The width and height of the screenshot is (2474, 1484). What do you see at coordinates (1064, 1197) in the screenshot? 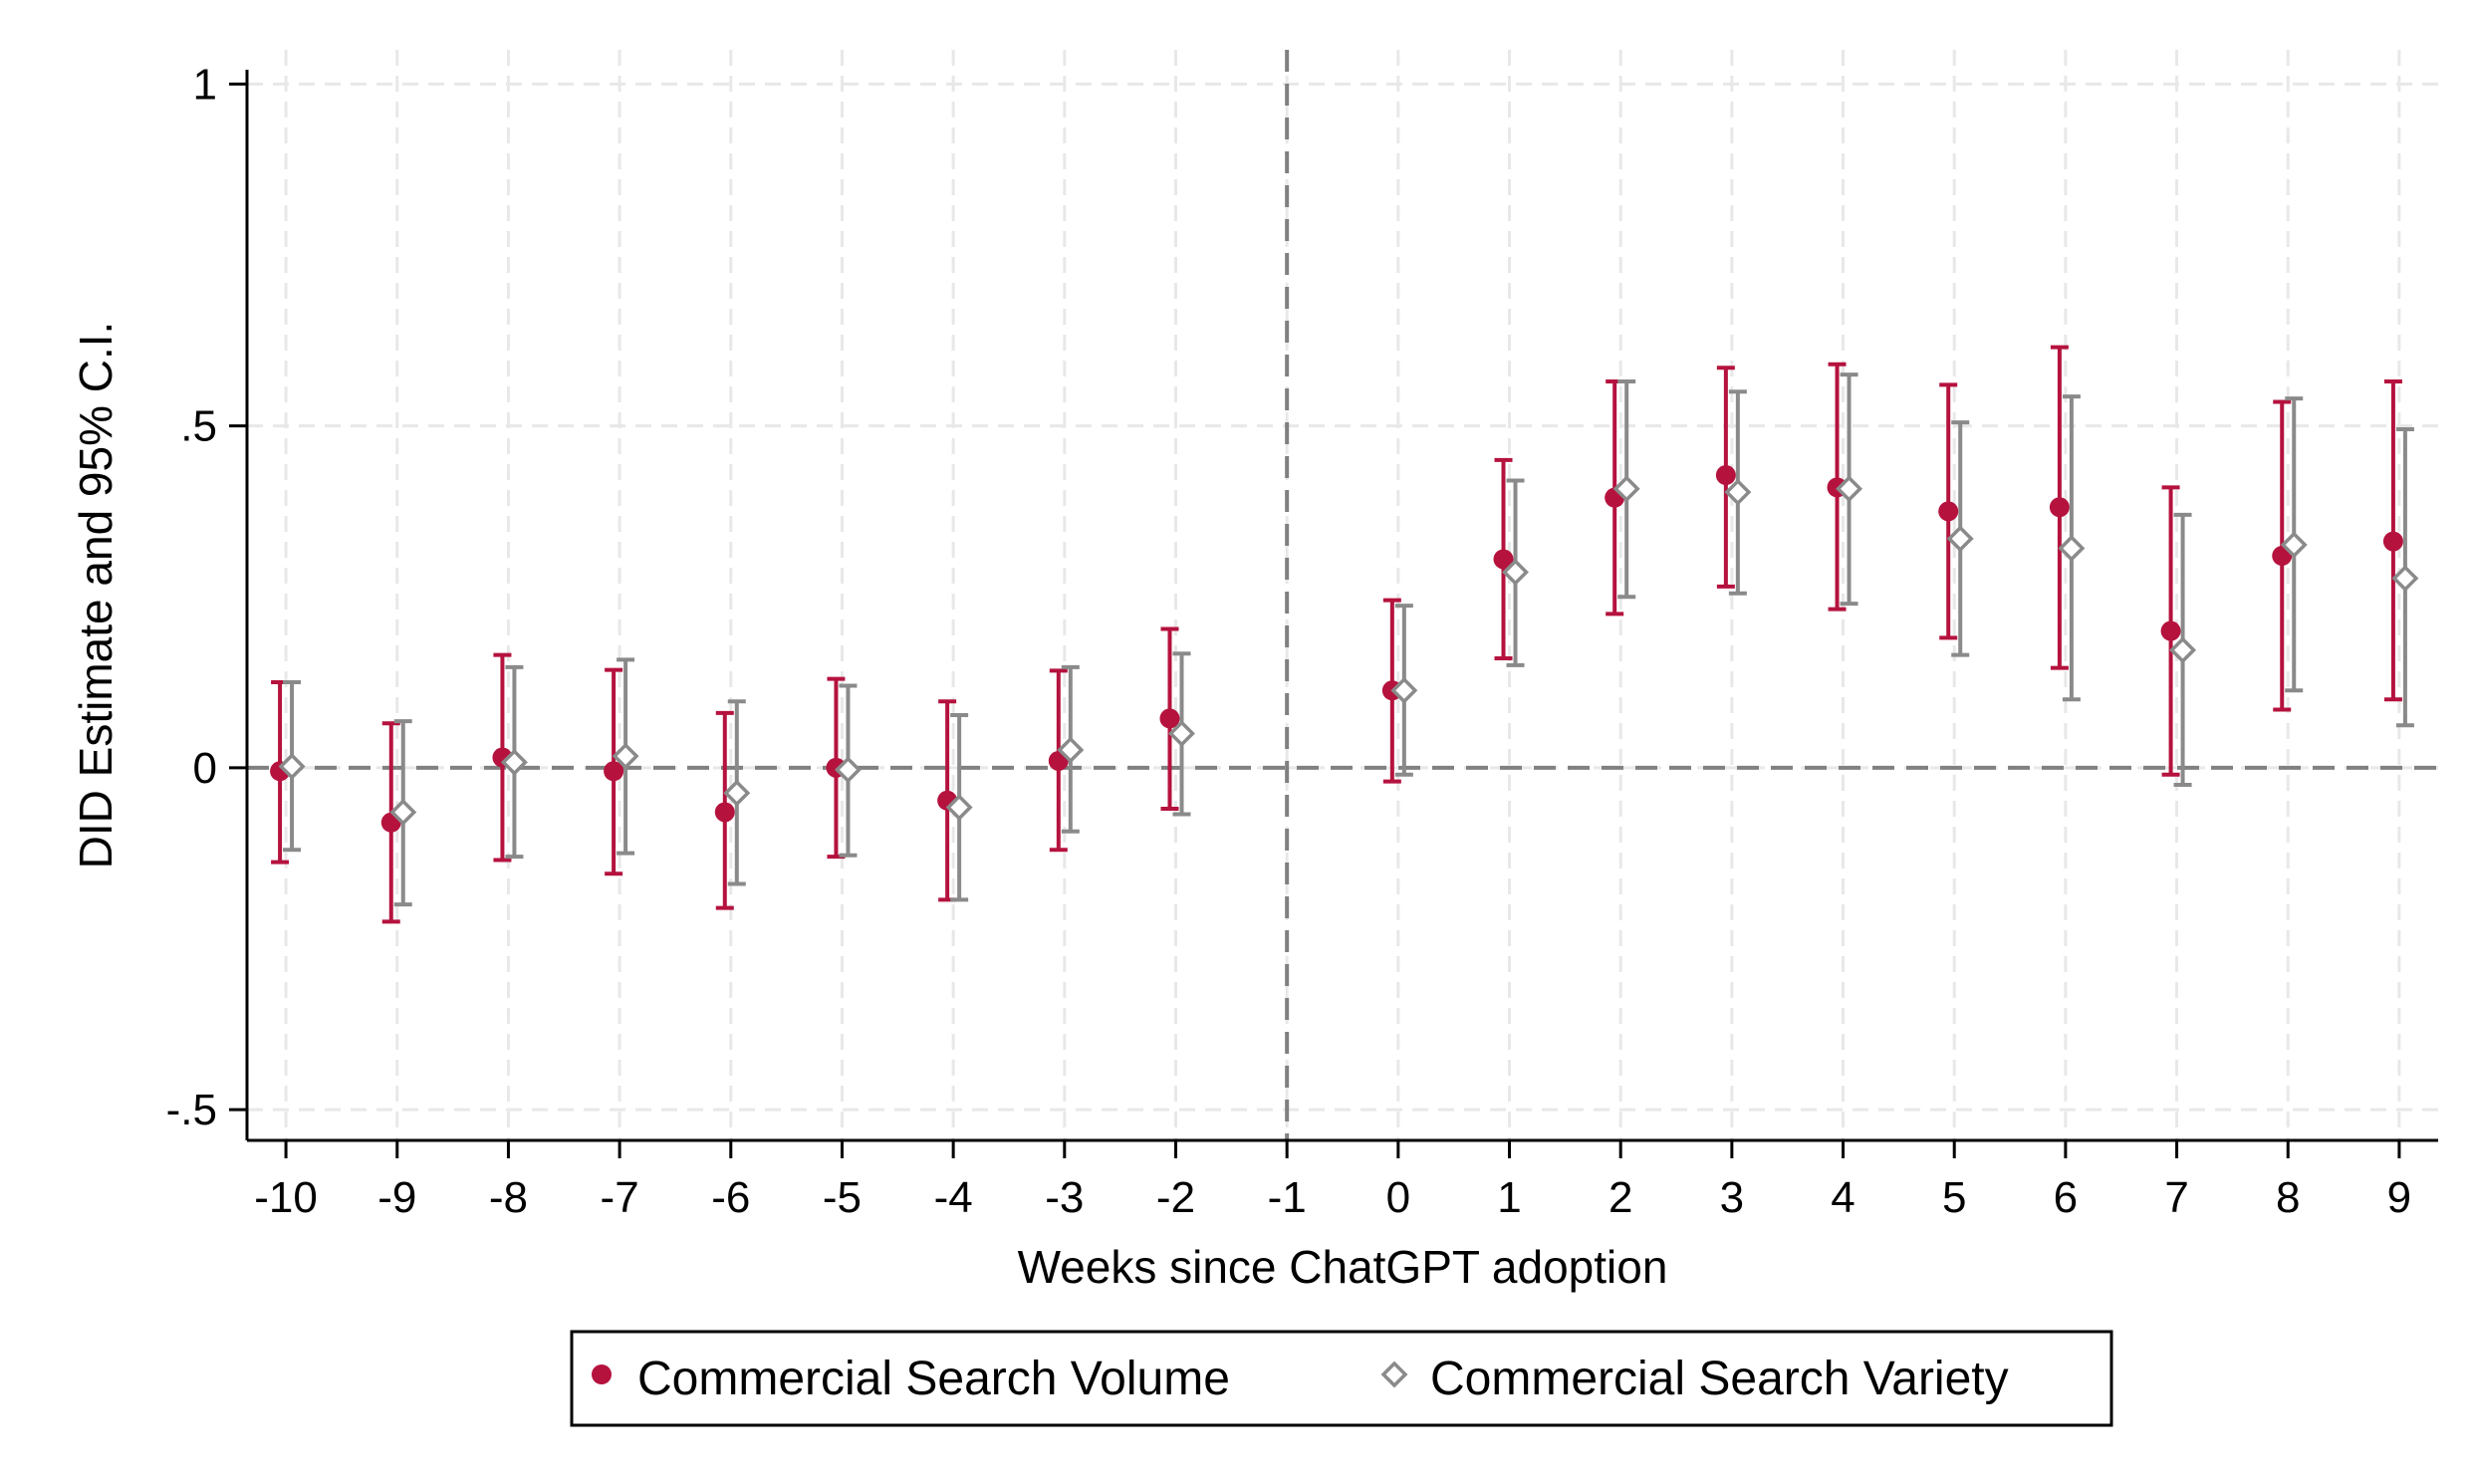
I see `x-tick-label: -3` at bounding box center [1064, 1197].